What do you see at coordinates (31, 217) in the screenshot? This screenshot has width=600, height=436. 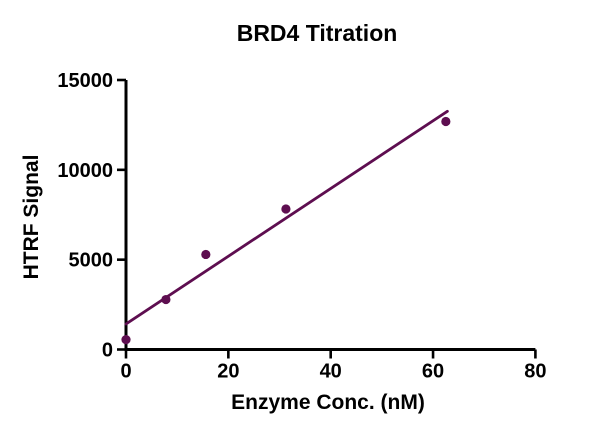 I see `y-axis-label: HTRF Signal` at bounding box center [31, 217].